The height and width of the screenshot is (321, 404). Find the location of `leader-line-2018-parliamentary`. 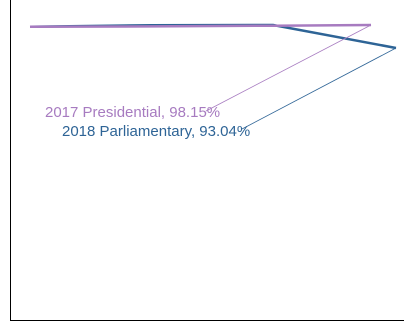

leader-line-2018-parliamentary is located at coordinates (319, 88).